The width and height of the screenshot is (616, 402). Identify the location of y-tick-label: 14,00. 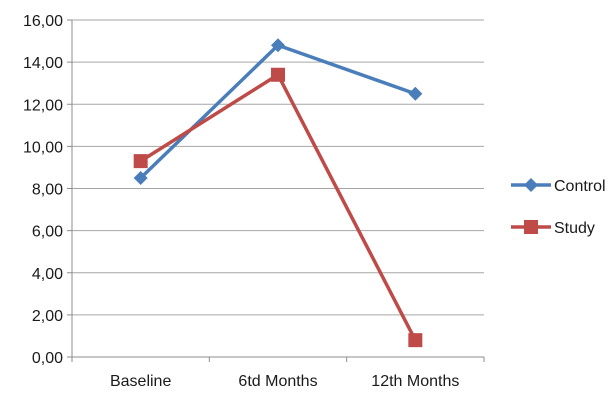
(43, 63).